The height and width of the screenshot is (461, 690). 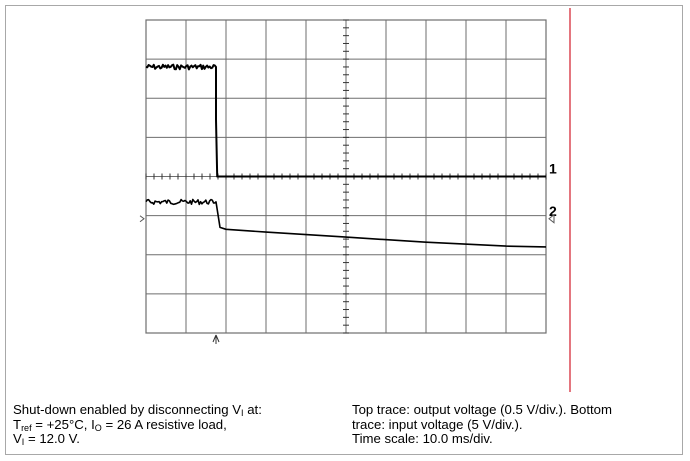 I want to click on ground-marker-right, so click(x=551, y=218).